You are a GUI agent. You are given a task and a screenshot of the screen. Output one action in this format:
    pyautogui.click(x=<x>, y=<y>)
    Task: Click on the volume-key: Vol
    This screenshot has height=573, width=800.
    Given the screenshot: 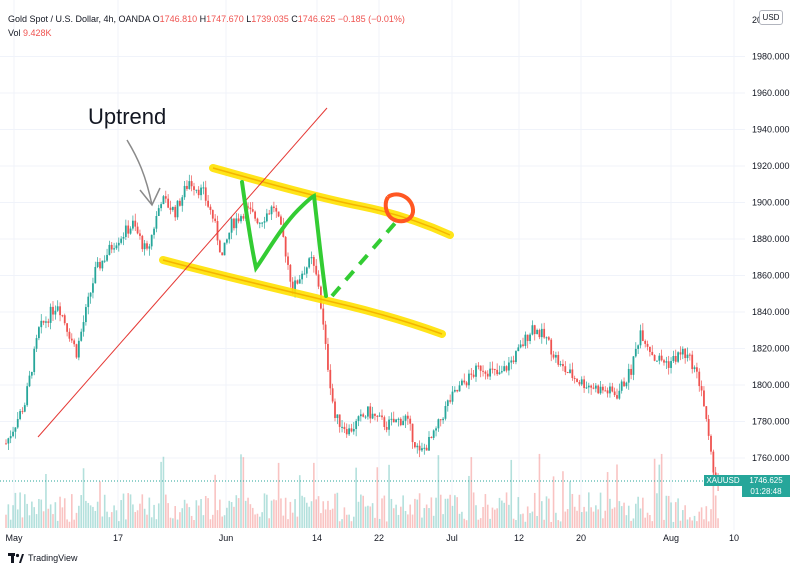 What is the action you would take?
    pyautogui.click(x=14, y=33)
    